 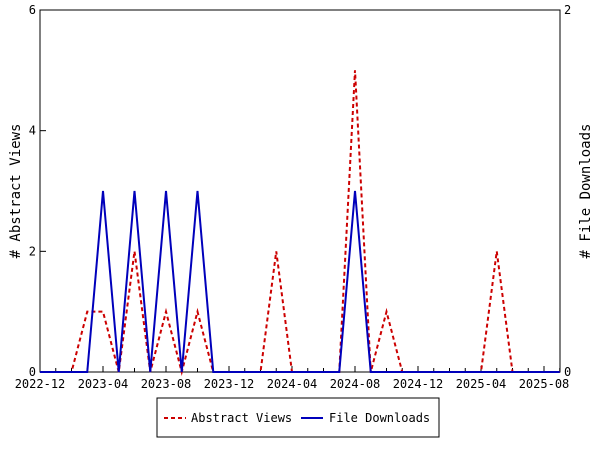 What do you see at coordinates (32, 131) in the screenshot?
I see `y-tick-label: 4` at bounding box center [32, 131].